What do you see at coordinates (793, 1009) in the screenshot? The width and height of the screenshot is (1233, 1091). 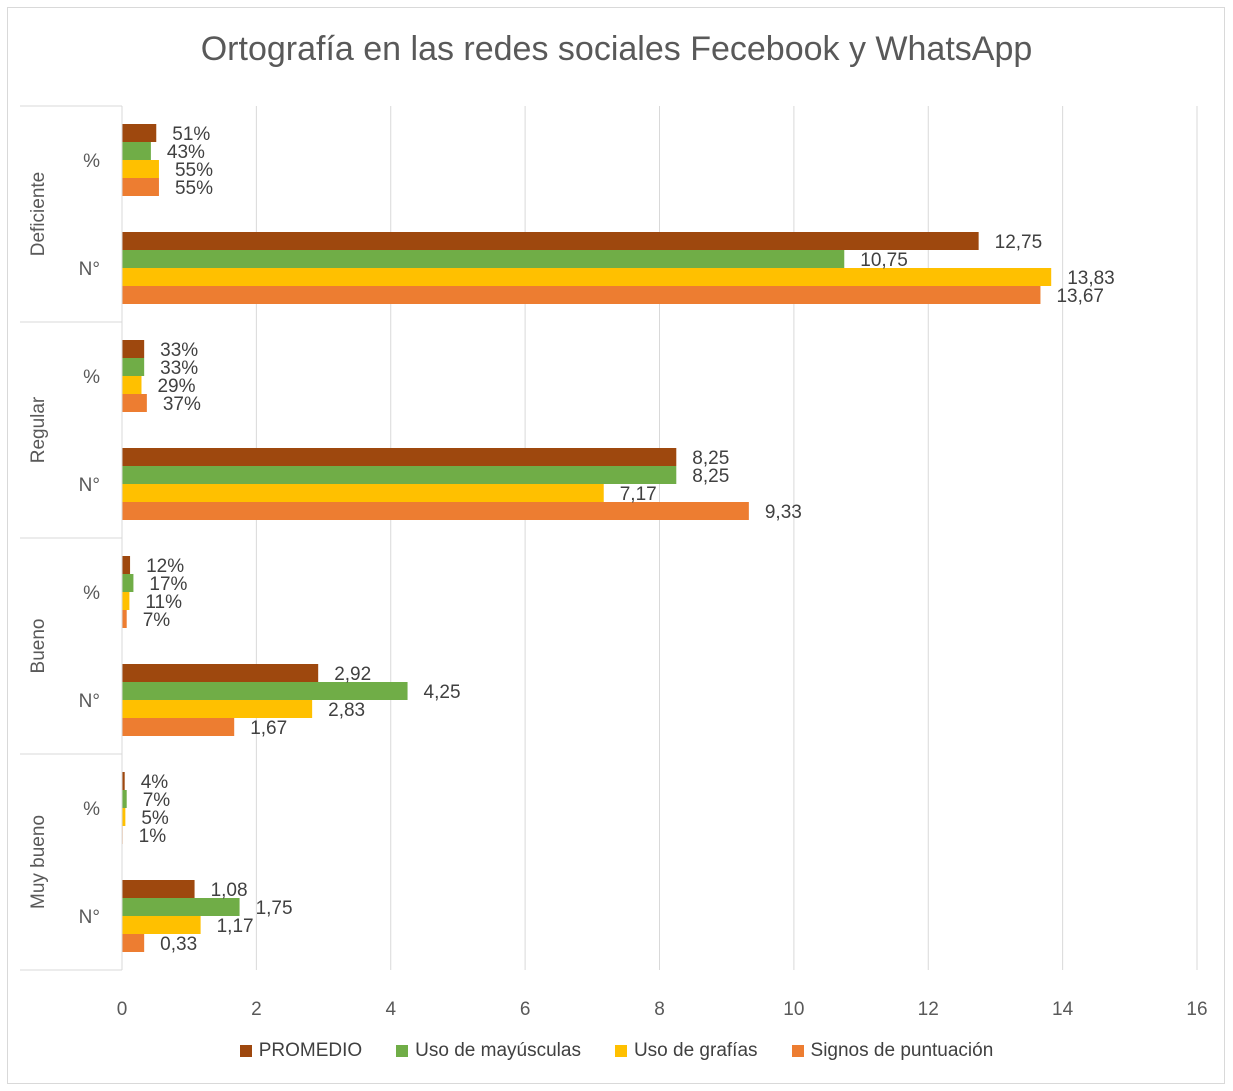 I see `x-tick-label: 10` at bounding box center [793, 1009].